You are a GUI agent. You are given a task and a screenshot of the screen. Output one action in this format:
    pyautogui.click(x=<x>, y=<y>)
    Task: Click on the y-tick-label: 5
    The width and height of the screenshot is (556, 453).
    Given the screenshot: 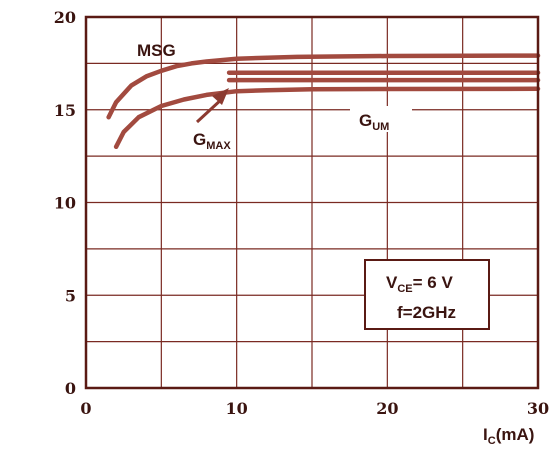 What is the action you would take?
    pyautogui.click(x=70, y=295)
    